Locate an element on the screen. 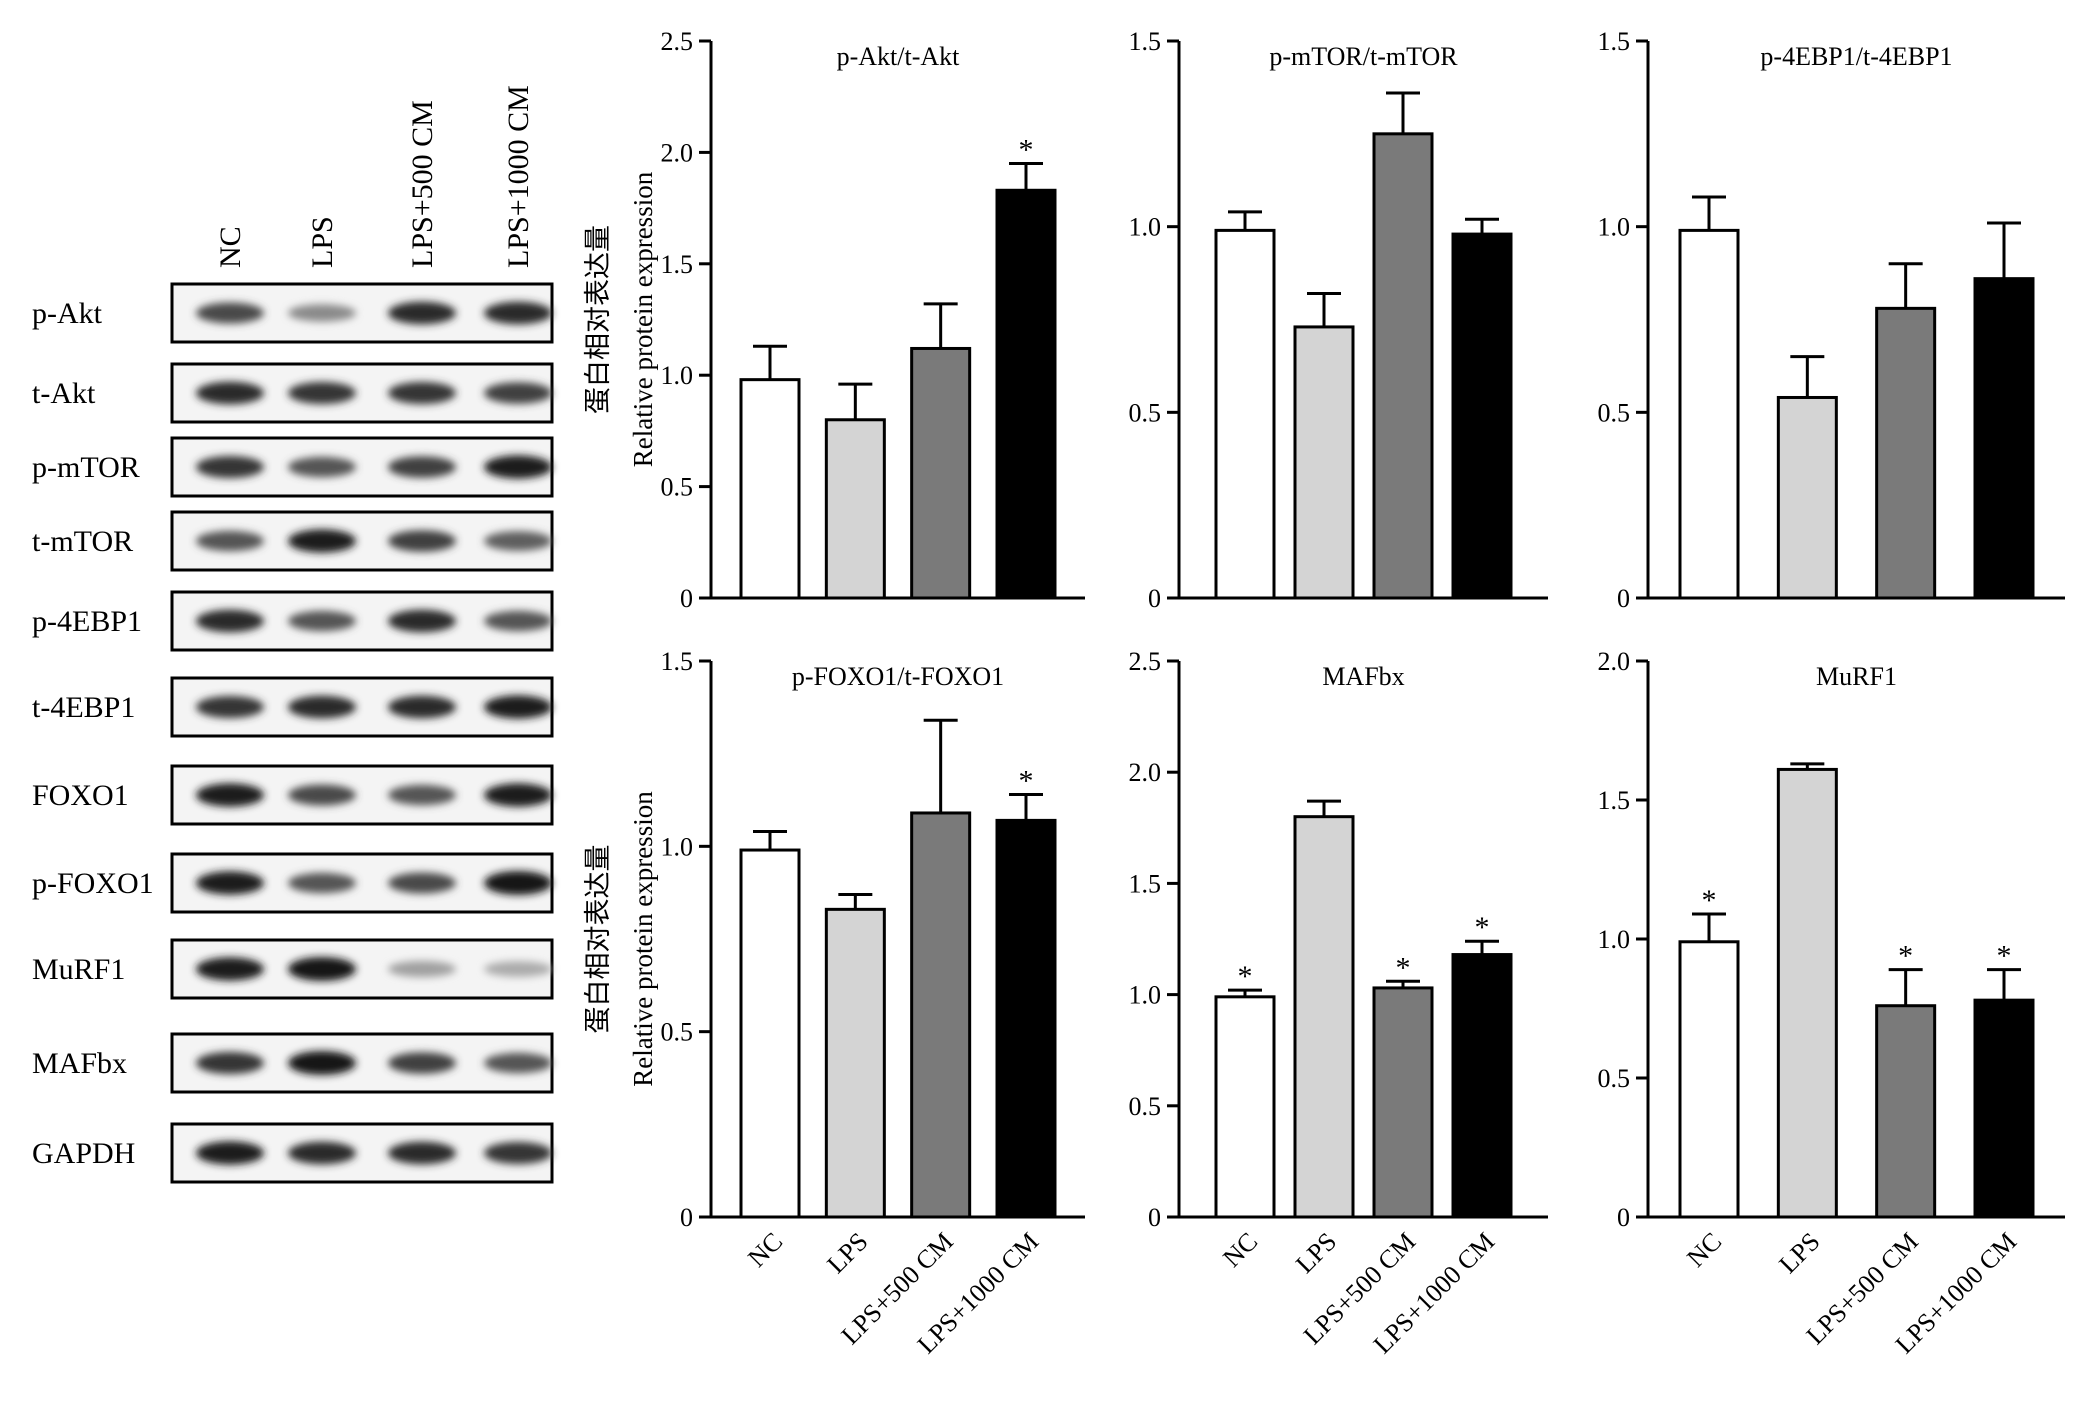 The height and width of the screenshot is (1408, 2077). blot-row-label: p-FOXO1 is located at coordinates (93, 883).